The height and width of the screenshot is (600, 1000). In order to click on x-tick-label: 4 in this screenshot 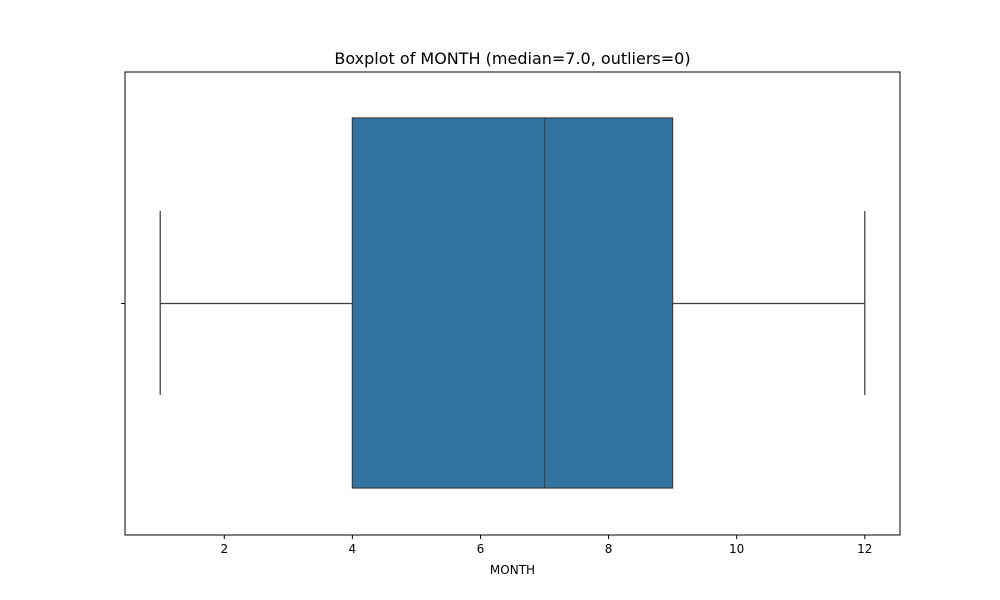, I will do `click(353, 549)`.